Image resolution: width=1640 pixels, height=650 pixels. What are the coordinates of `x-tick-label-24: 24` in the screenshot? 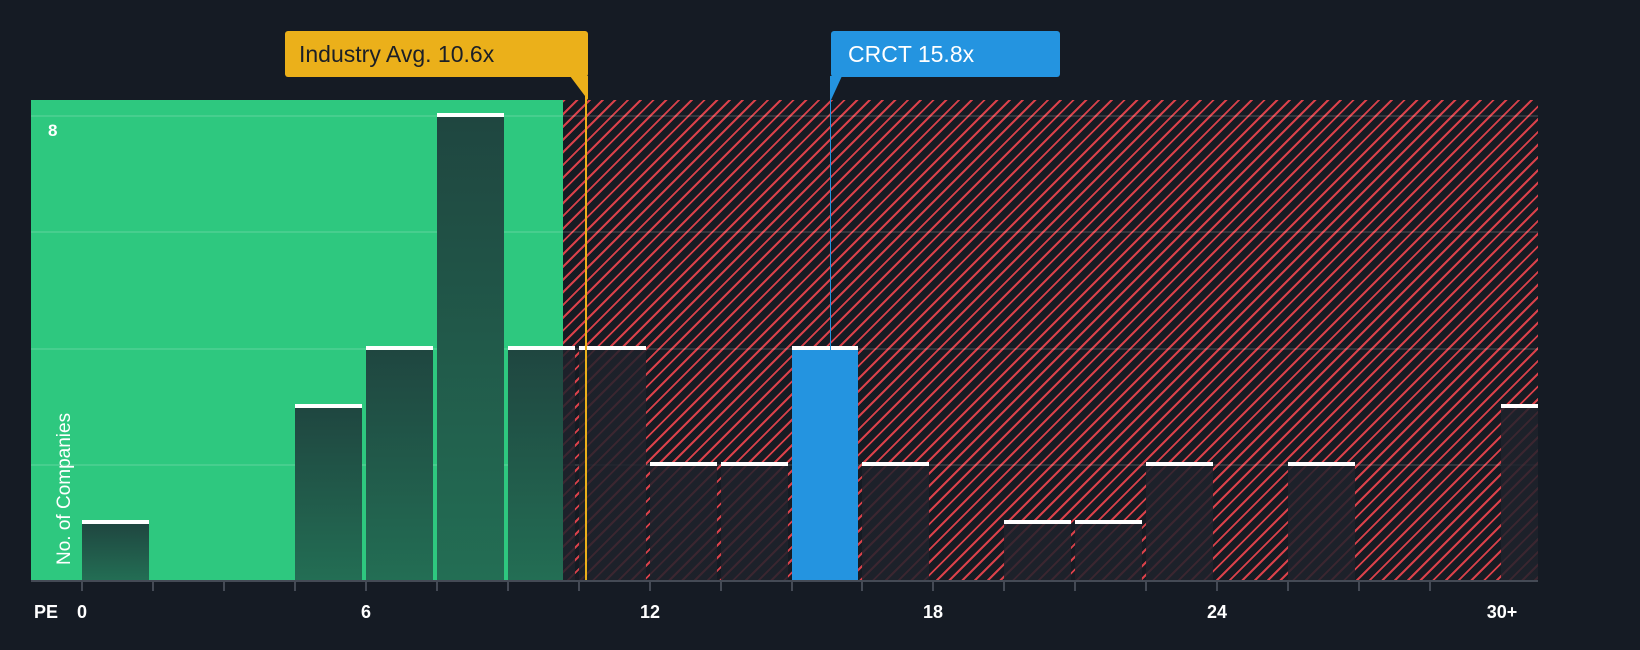 It's located at (1217, 612).